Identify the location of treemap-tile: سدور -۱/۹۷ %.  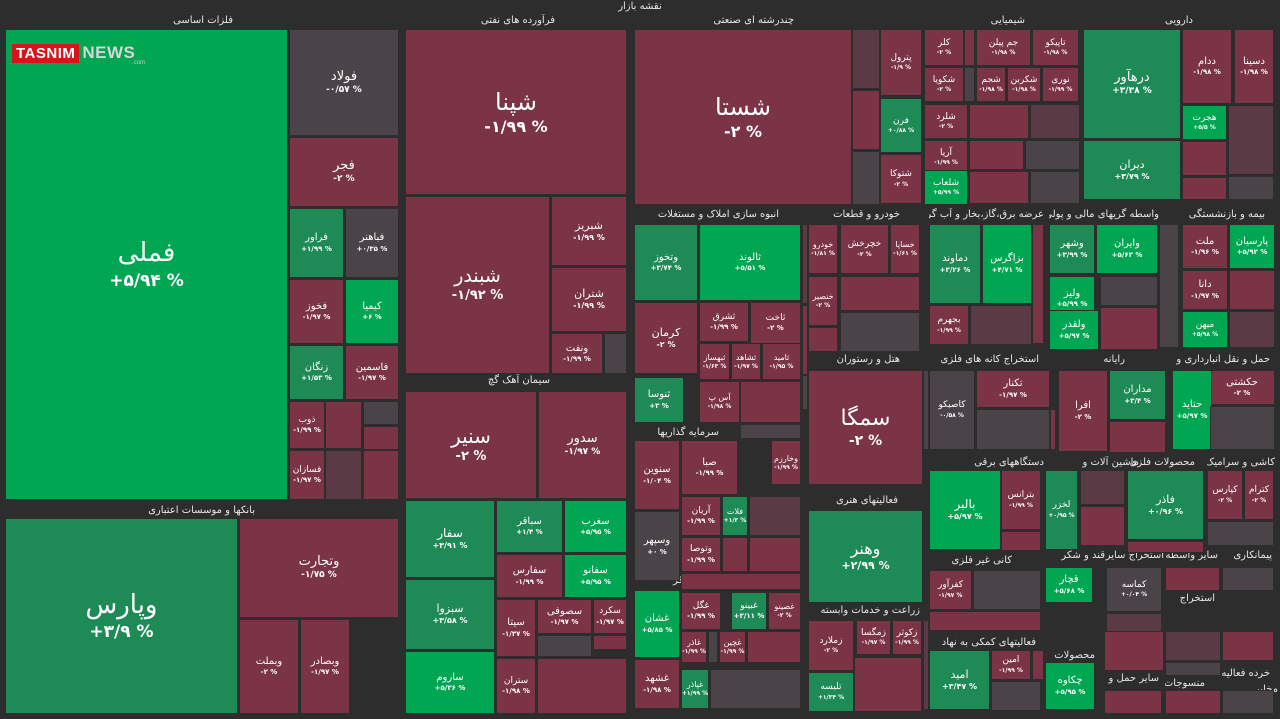
(582, 445).